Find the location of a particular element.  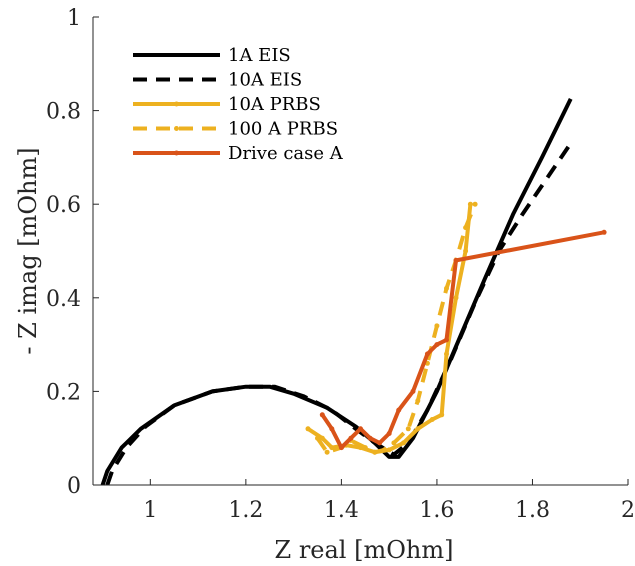

series-line-100-a-prbs is located at coordinates (396, 329).